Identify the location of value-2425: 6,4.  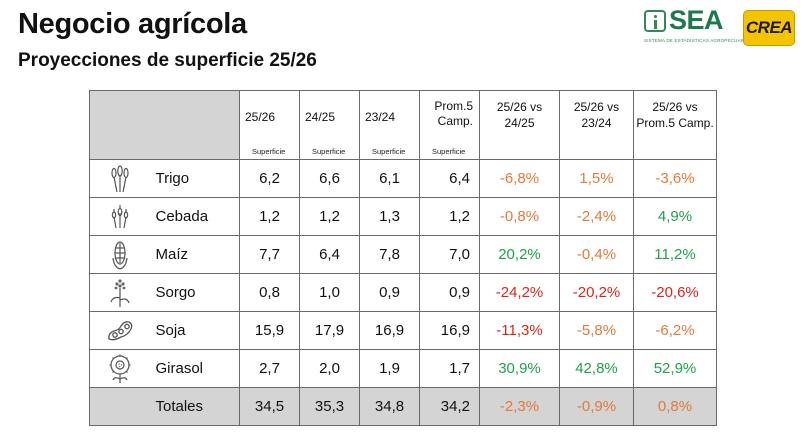
(329, 254).